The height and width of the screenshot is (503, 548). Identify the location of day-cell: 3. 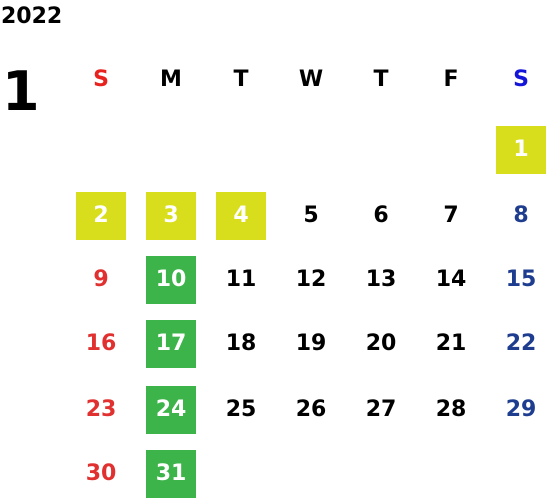
(171, 216).